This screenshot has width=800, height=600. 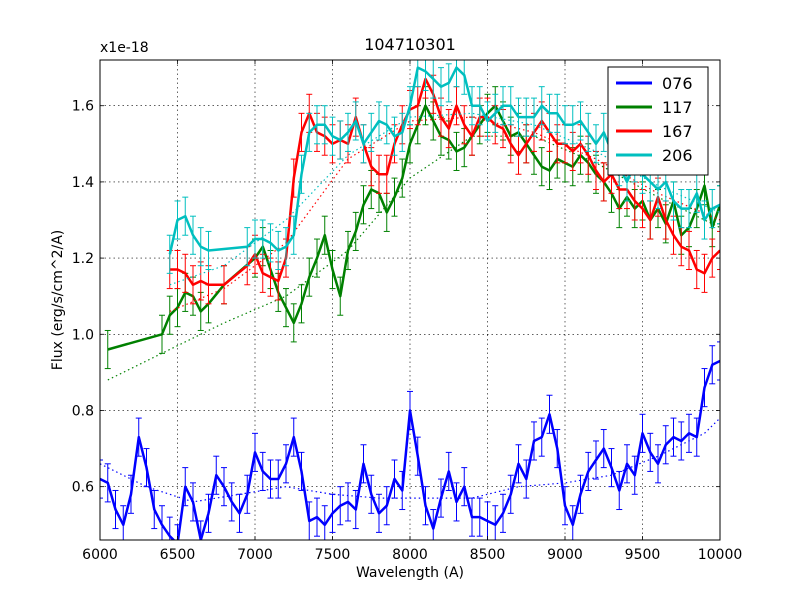 I want to click on legend-label-117: 117, so click(x=677, y=107).